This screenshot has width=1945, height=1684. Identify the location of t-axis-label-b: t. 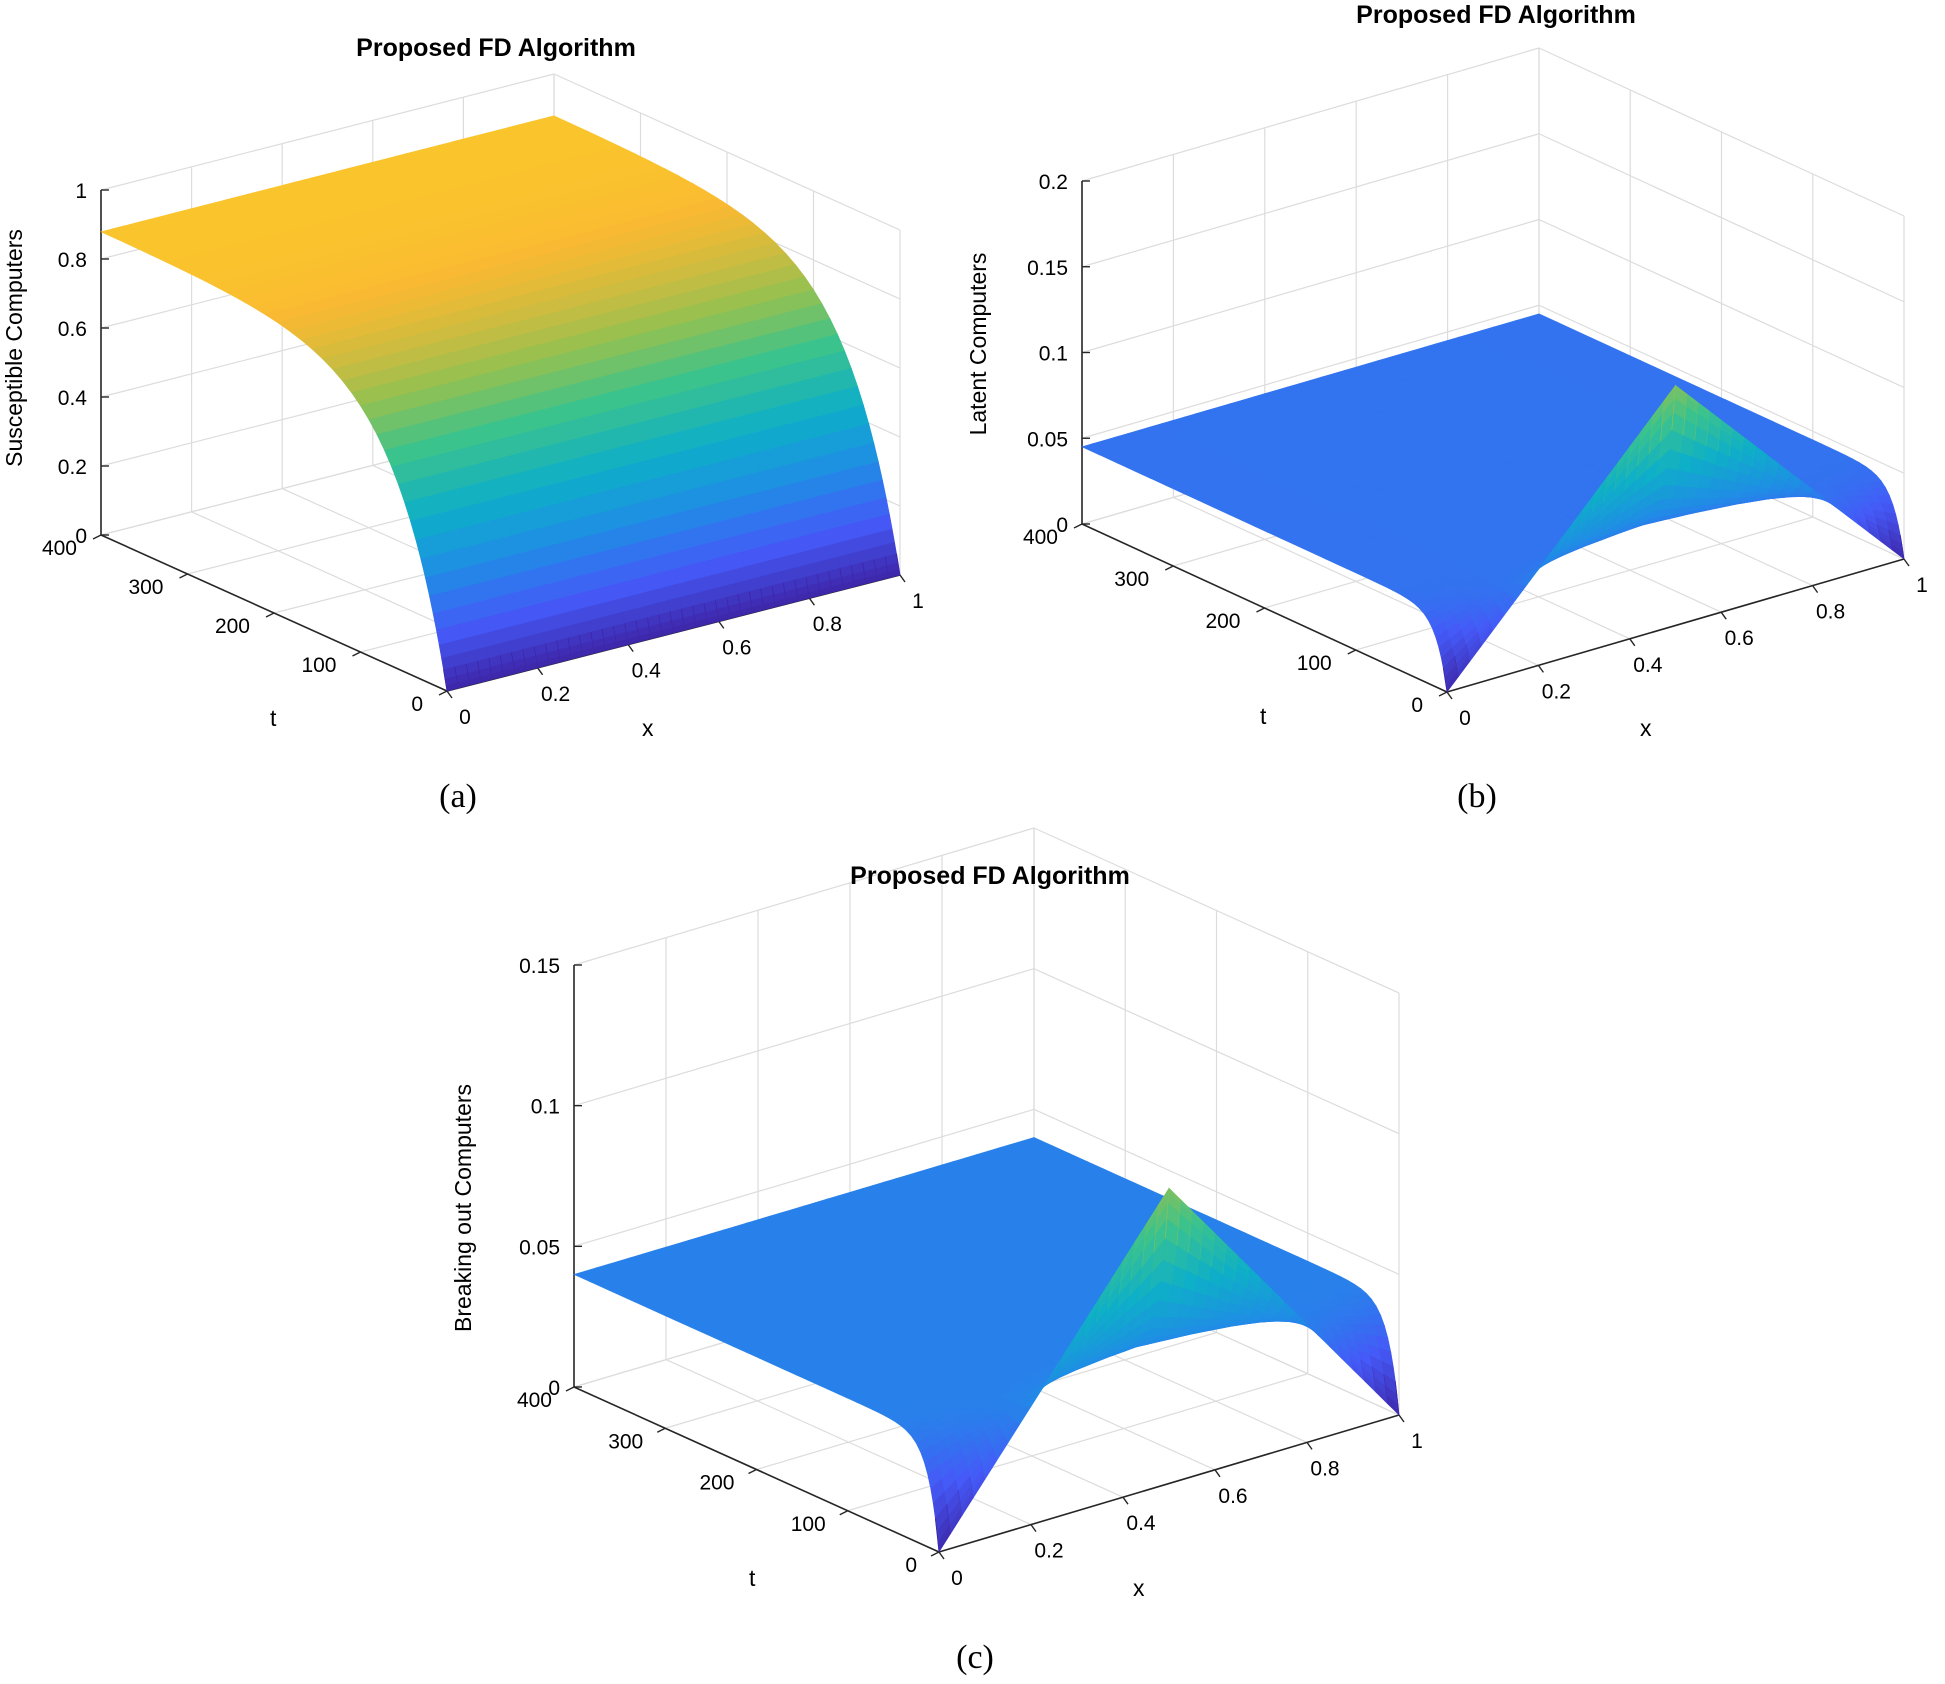
(1263, 716).